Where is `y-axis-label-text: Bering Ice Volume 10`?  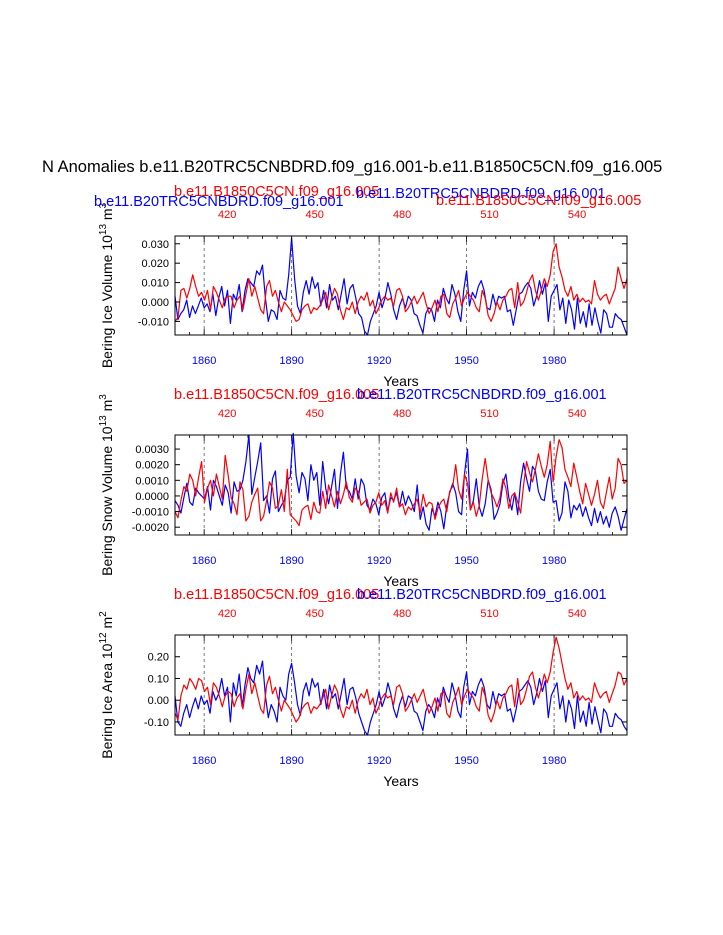 y-axis-label-text: Bering Ice Volume 10 is located at coordinates (107, 301).